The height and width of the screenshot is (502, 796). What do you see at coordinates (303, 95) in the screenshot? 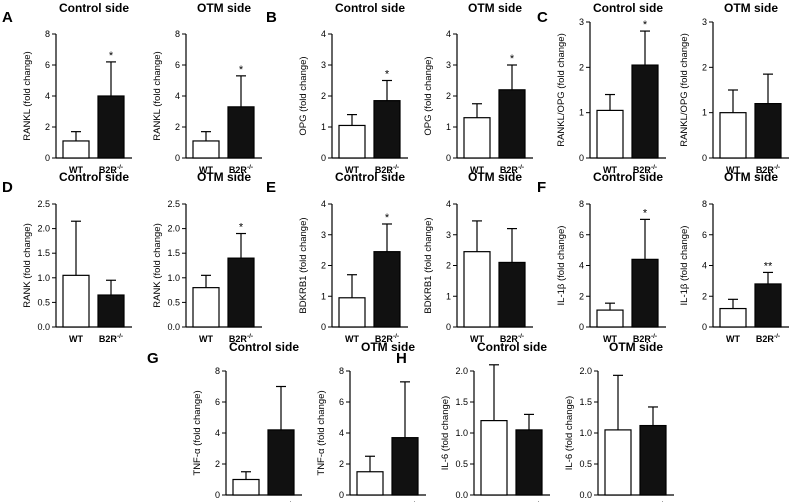
I see `y-axis-label: OPG (fold change)` at bounding box center [303, 95].